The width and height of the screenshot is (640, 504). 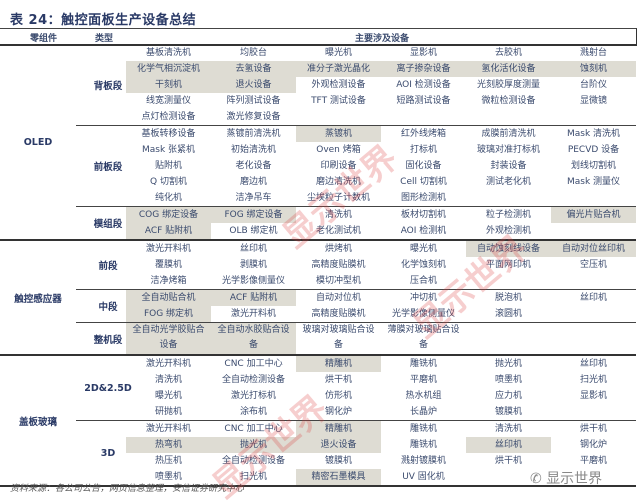 What do you see at coordinates (508, 69) in the screenshot?
I see `table-cell: 氢化活化设备` at bounding box center [508, 69].